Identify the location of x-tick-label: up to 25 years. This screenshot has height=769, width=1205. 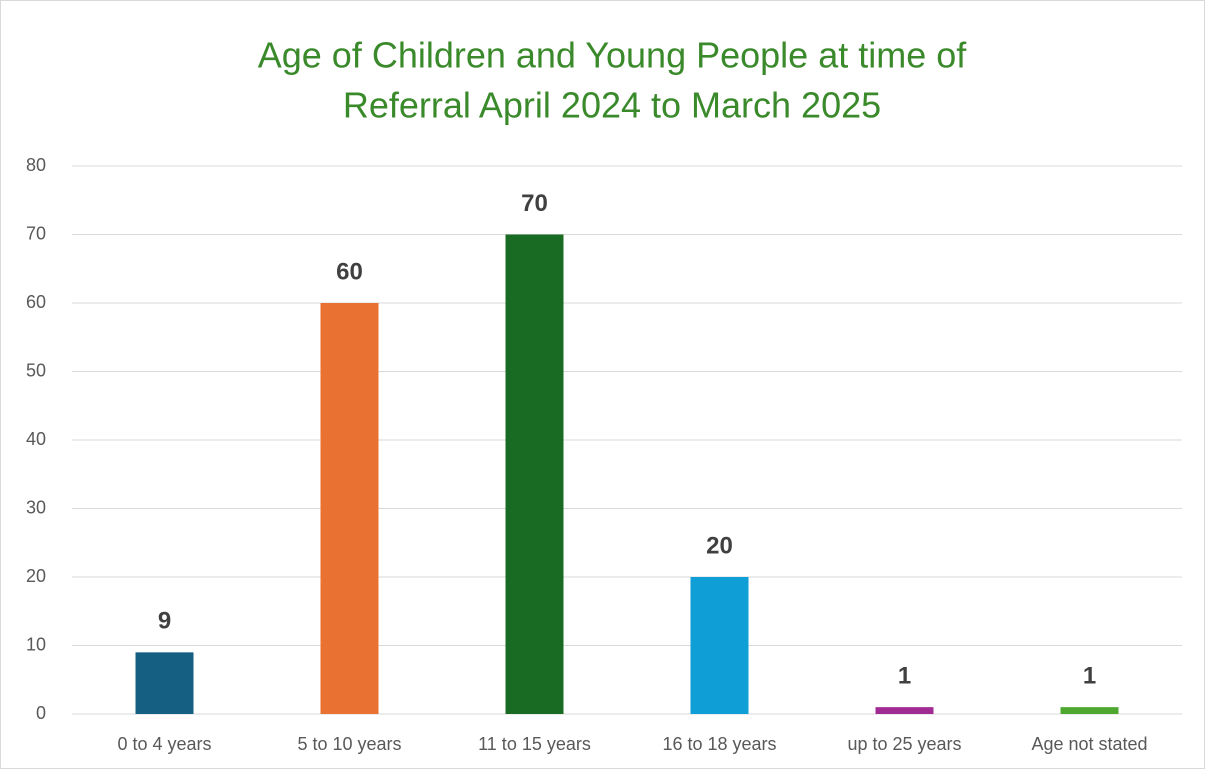
(904, 744).